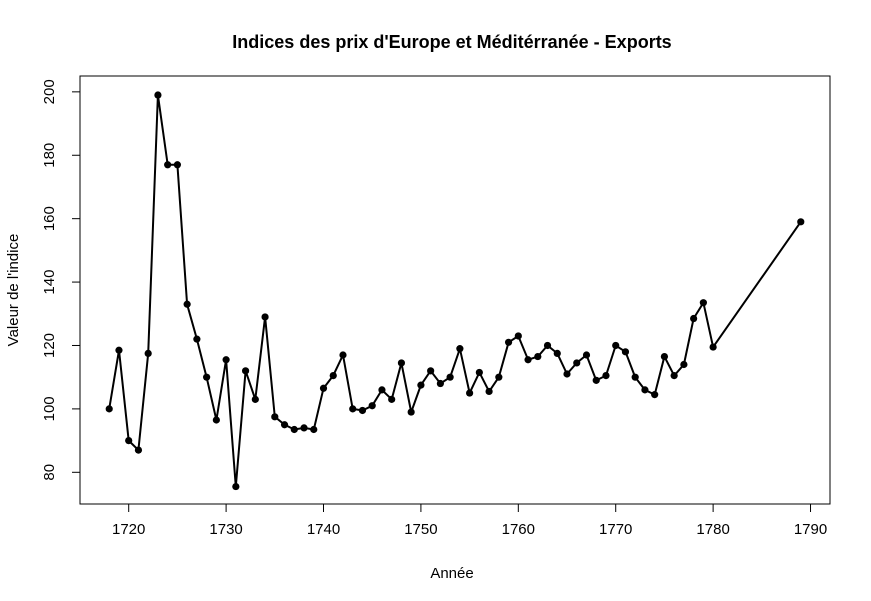 The height and width of the screenshot is (601, 871). I want to click on y-axis: 80 100 120 140 160 180 200, so click(61, 280).